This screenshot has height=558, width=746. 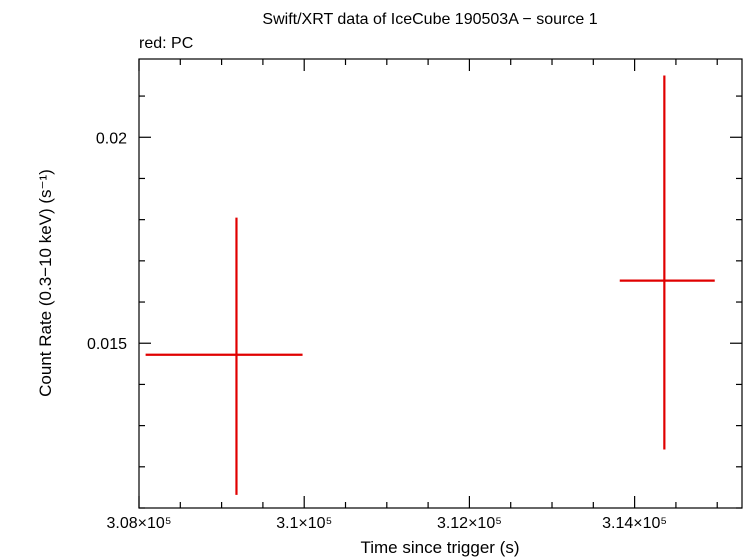 What do you see at coordinates (166, 43) in the screenshot?
I see `chart-subtitle: red: PC` at bounding box center [166, 43].